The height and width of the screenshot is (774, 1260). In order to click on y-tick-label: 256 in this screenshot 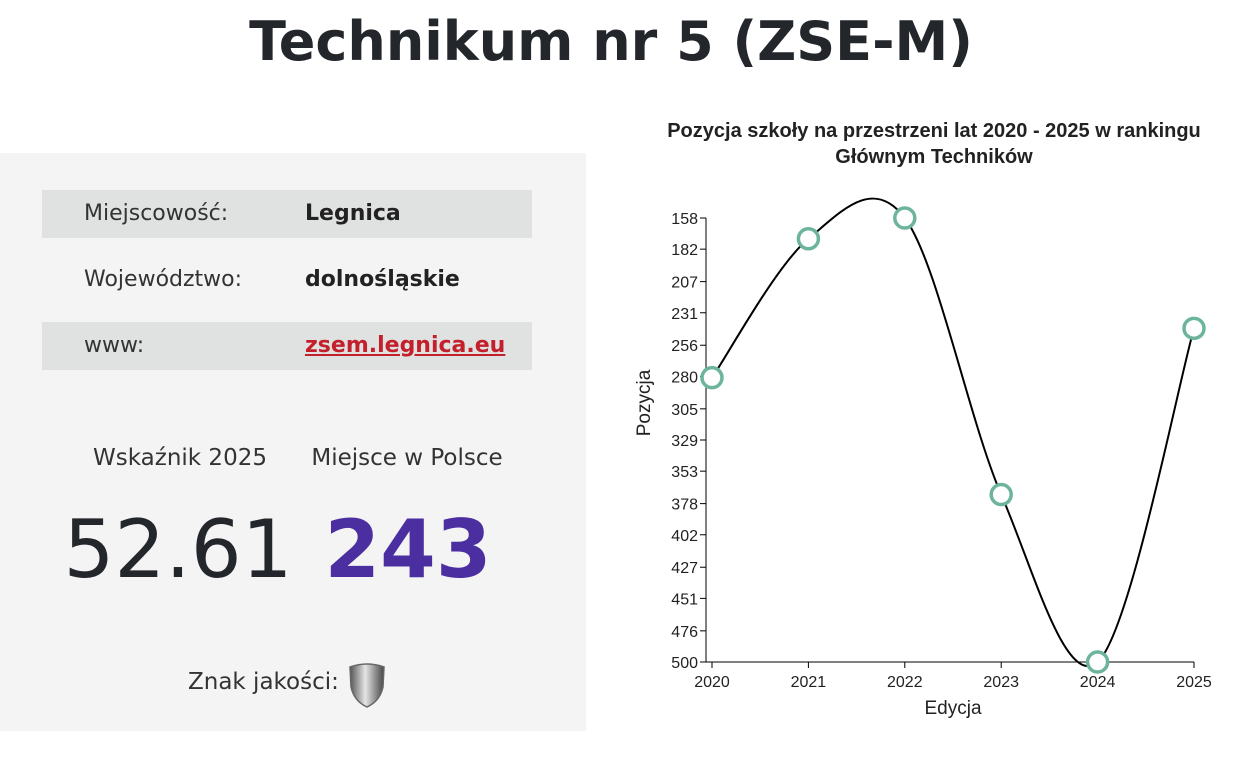, I will do `click(684, 346)`.